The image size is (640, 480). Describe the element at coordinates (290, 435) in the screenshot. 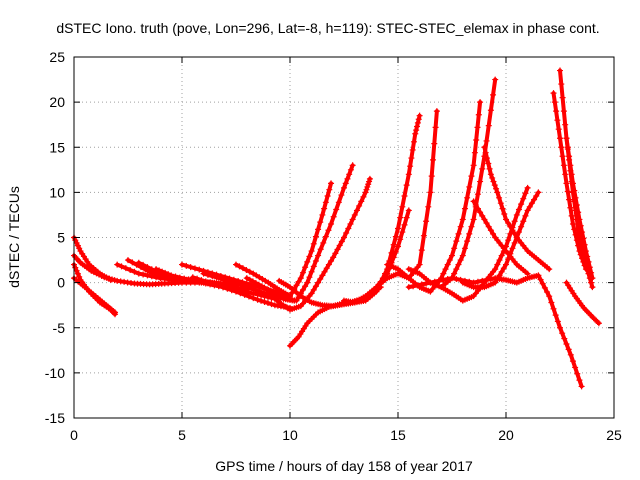

I see `x-tick-label: 10` at that location.